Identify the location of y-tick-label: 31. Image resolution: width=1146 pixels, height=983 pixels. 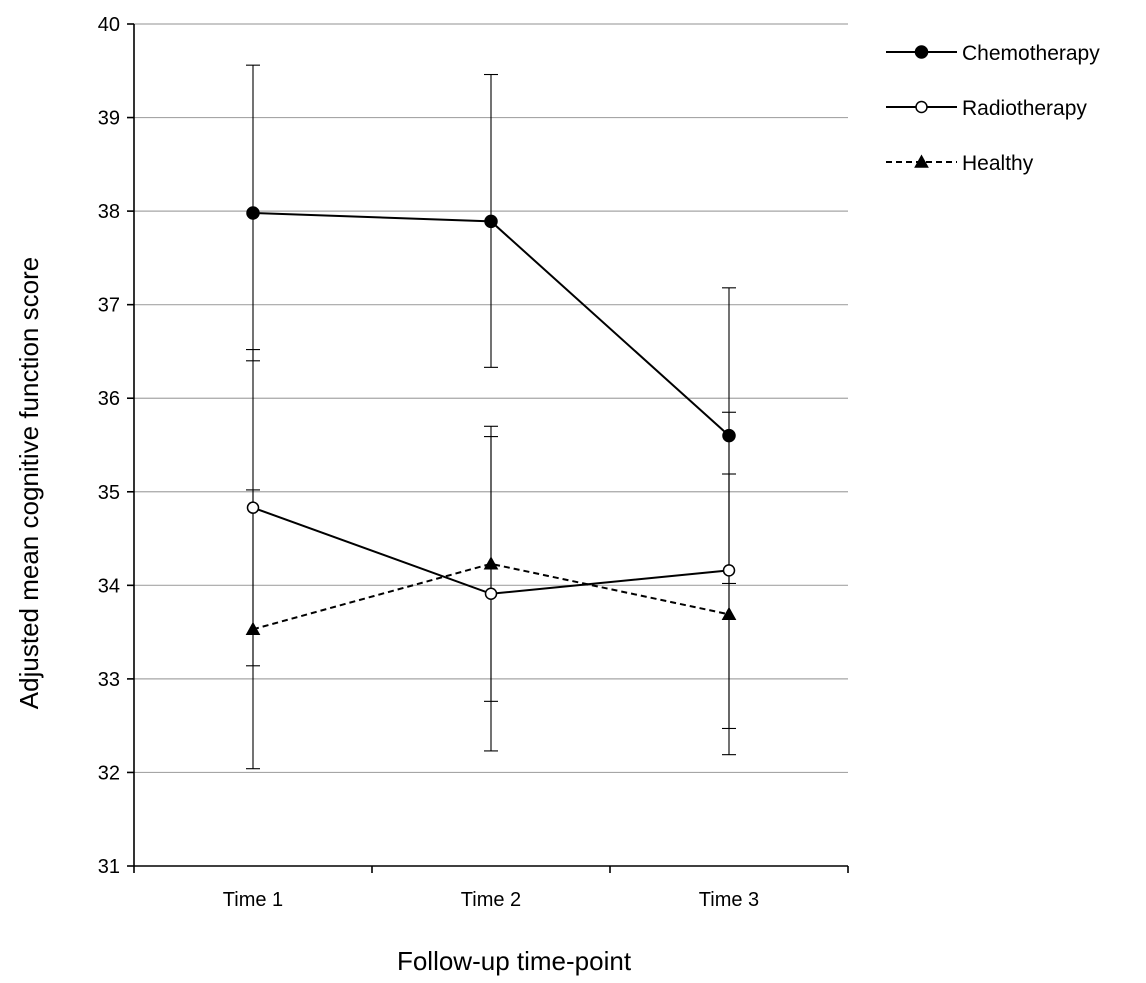
(109, 867).